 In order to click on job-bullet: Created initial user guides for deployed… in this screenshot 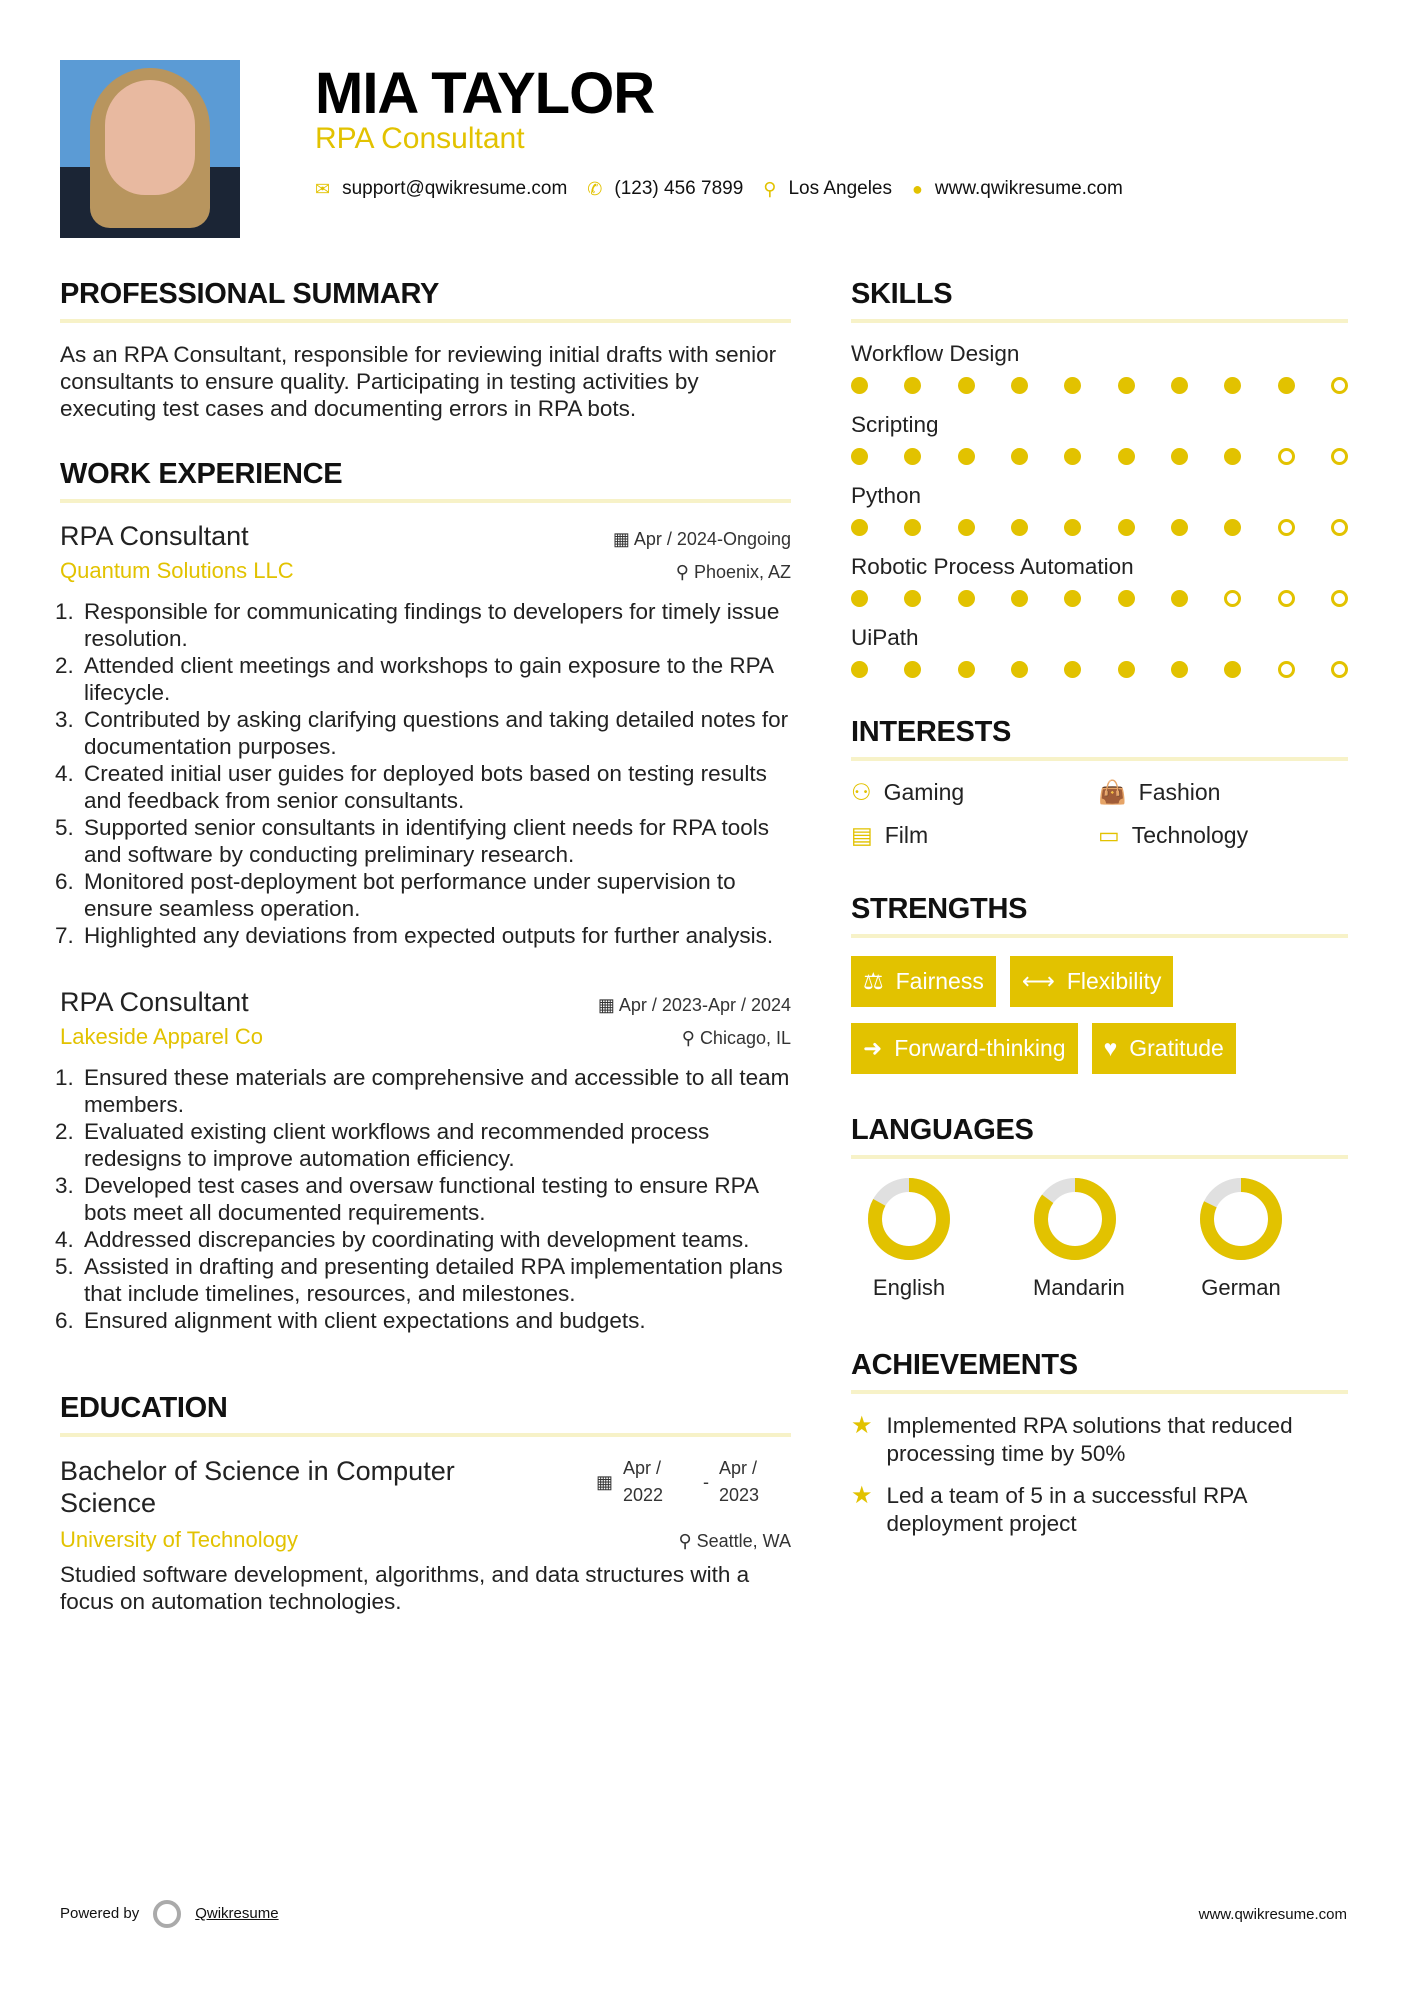, I will do `click(435, 787)`.